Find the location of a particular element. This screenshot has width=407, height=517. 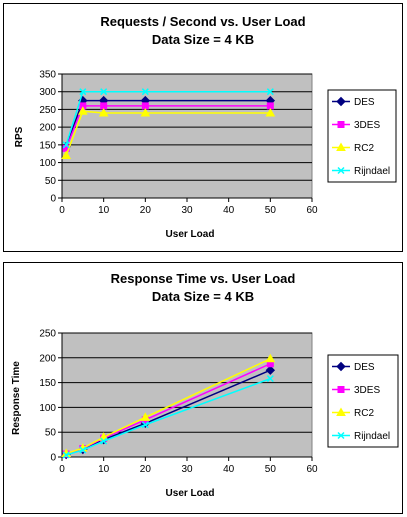

y-axis-label: Response Time is located at coordinates (16, 398).